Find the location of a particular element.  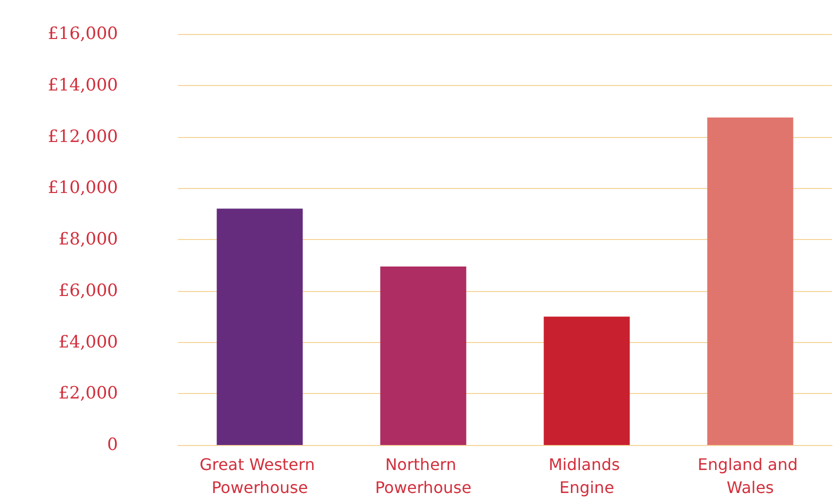

x-tick-label: Midlands Engine is located at coordinates (586, 476).